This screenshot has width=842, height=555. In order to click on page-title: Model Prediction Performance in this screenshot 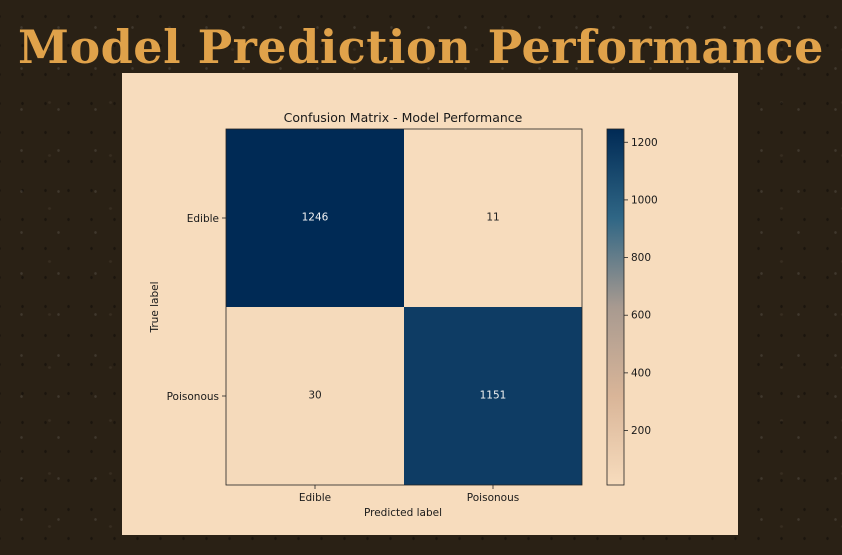, I will do `click(421, 47)`.